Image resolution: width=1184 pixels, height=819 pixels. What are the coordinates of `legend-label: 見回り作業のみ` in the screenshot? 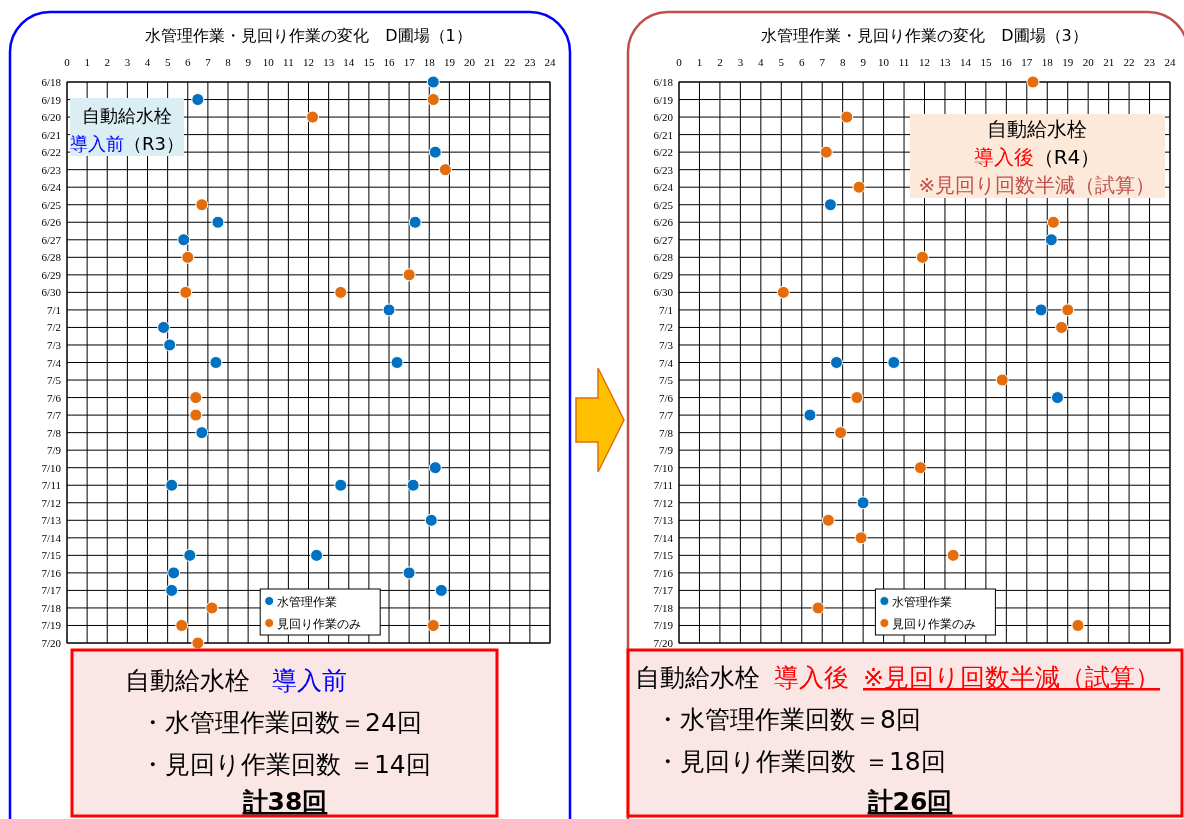 It's located at (934, 623).